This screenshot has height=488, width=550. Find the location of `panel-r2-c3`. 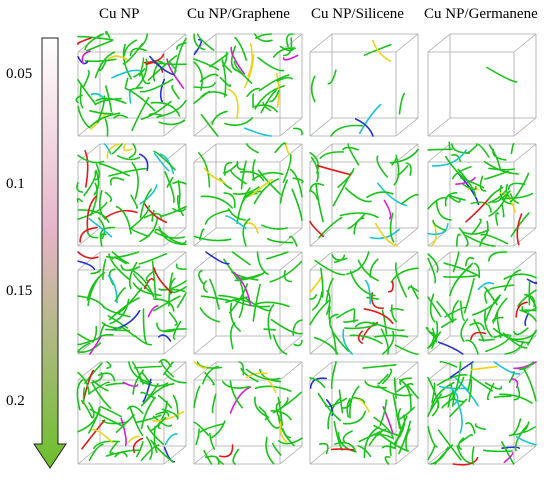

panel-r2-c3 is located at coordinates (479, 304).